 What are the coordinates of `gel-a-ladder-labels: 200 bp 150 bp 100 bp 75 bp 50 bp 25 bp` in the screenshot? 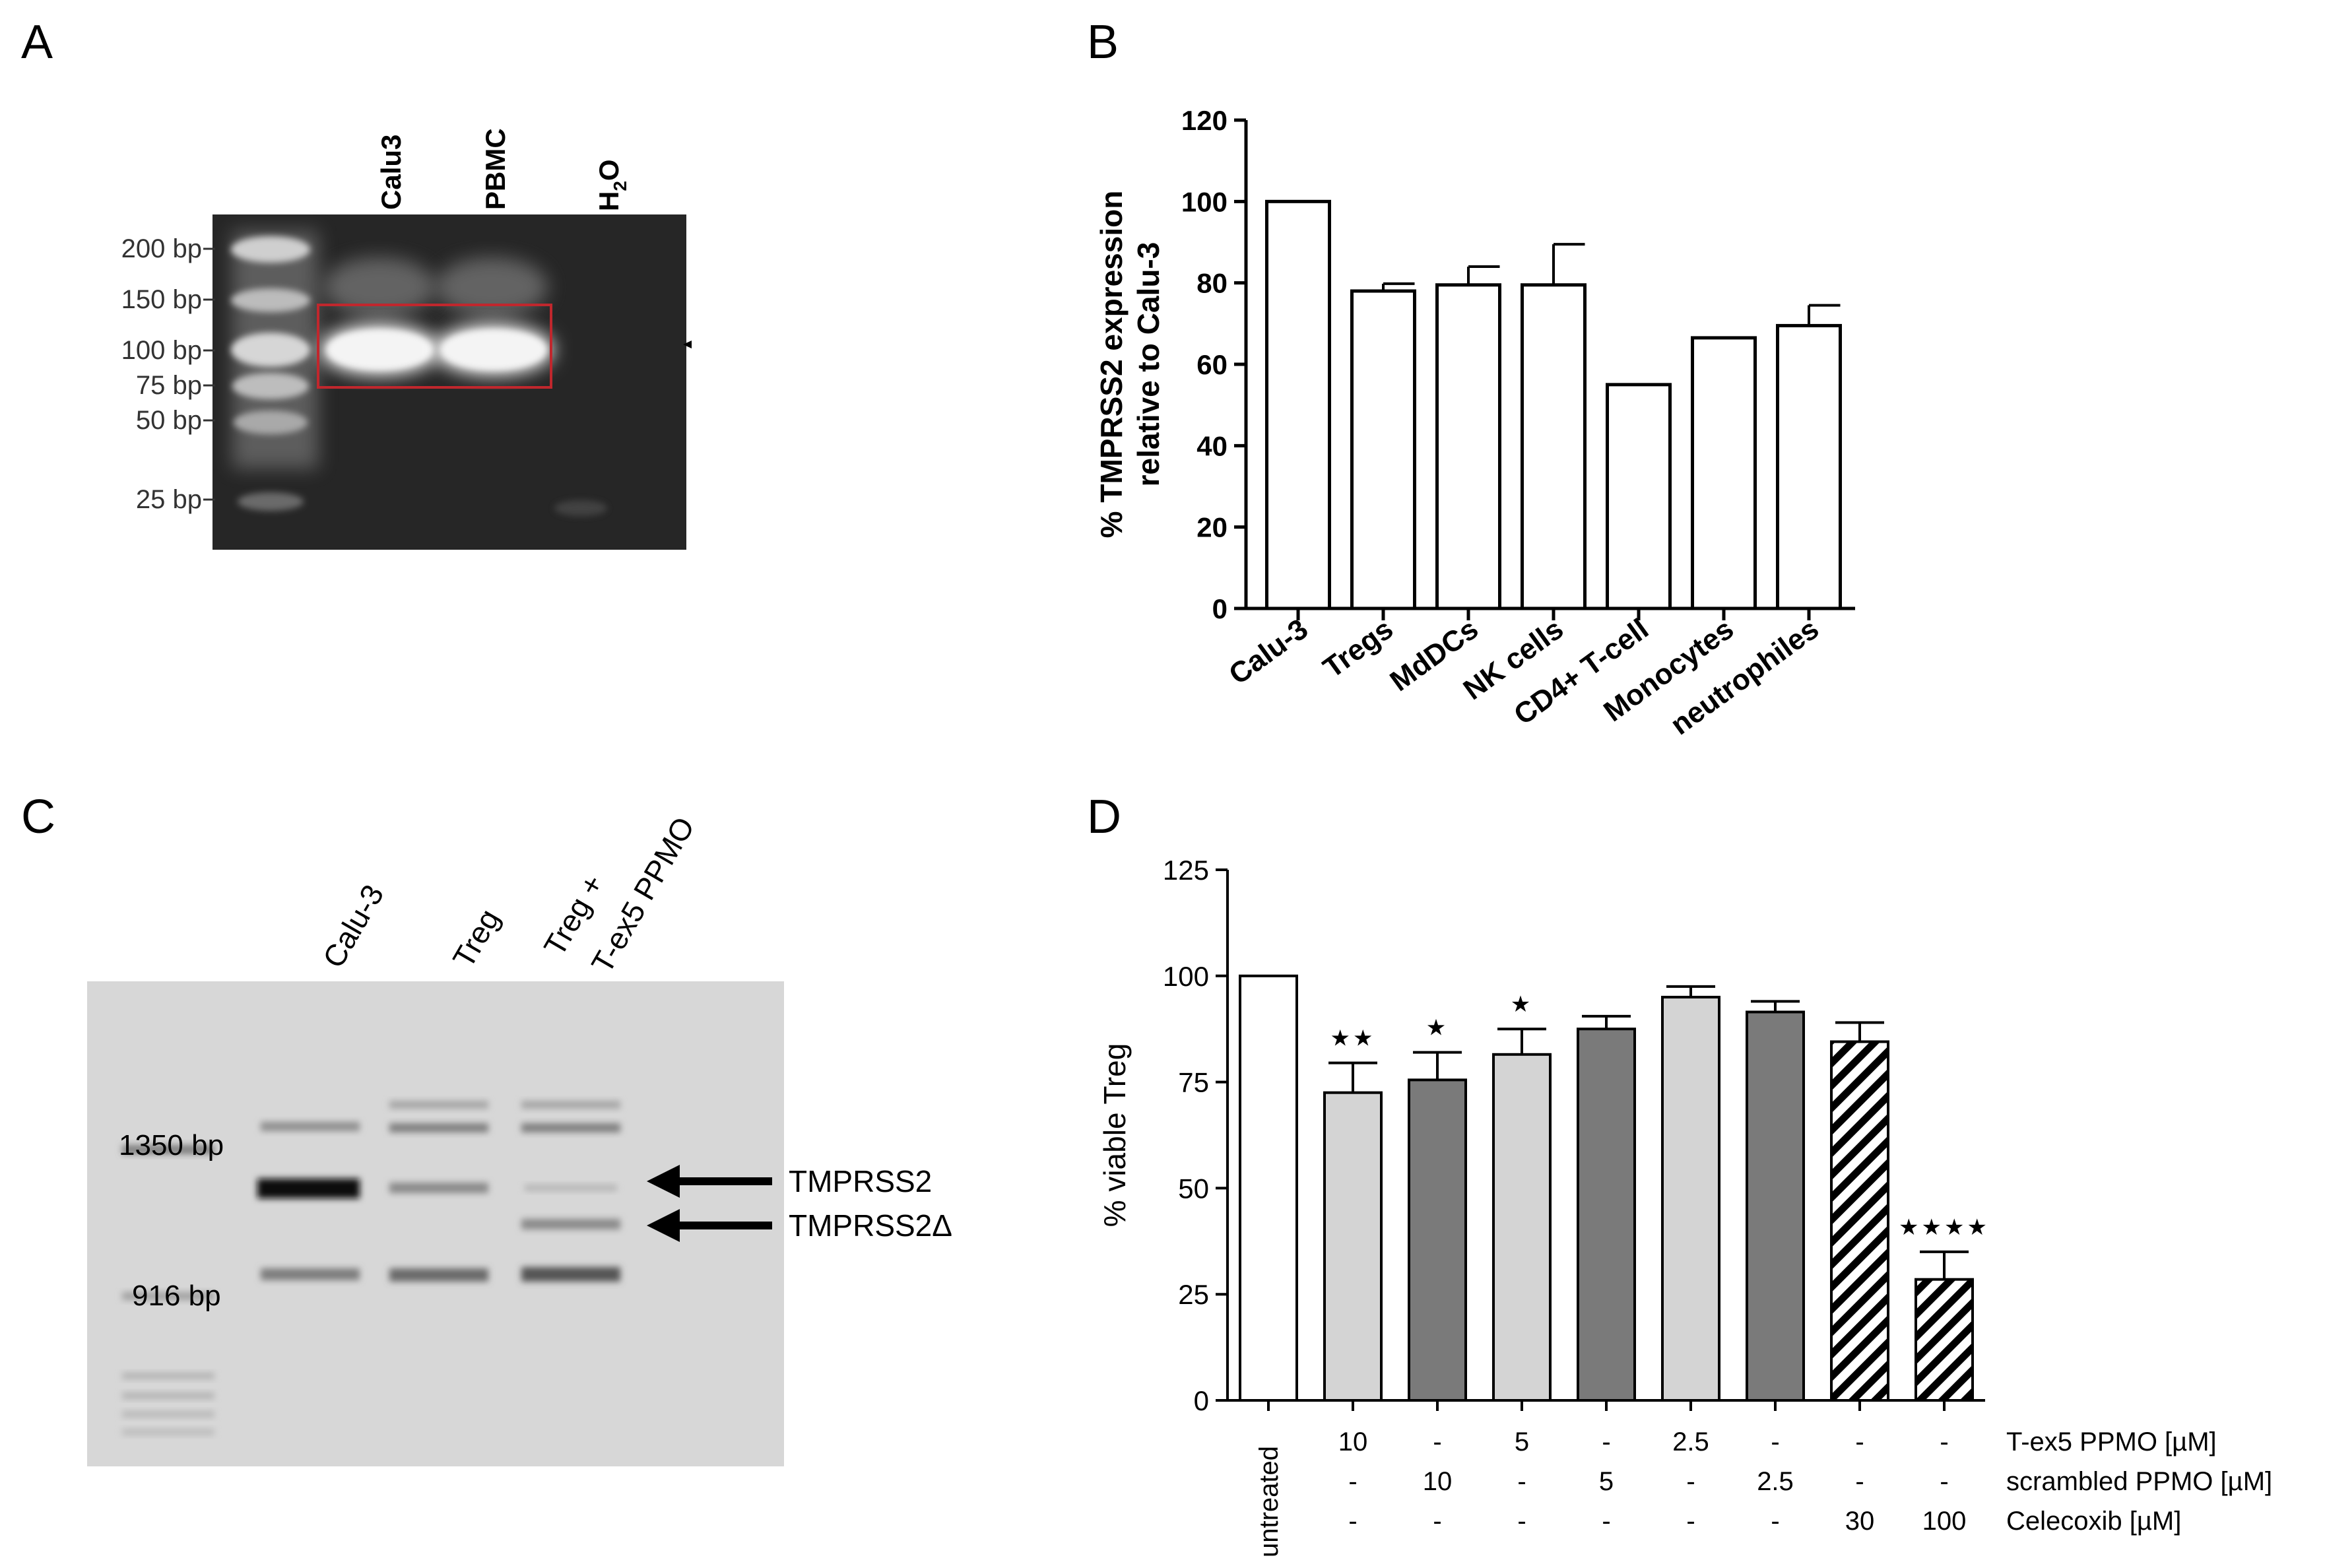 It's located at (161, 374).